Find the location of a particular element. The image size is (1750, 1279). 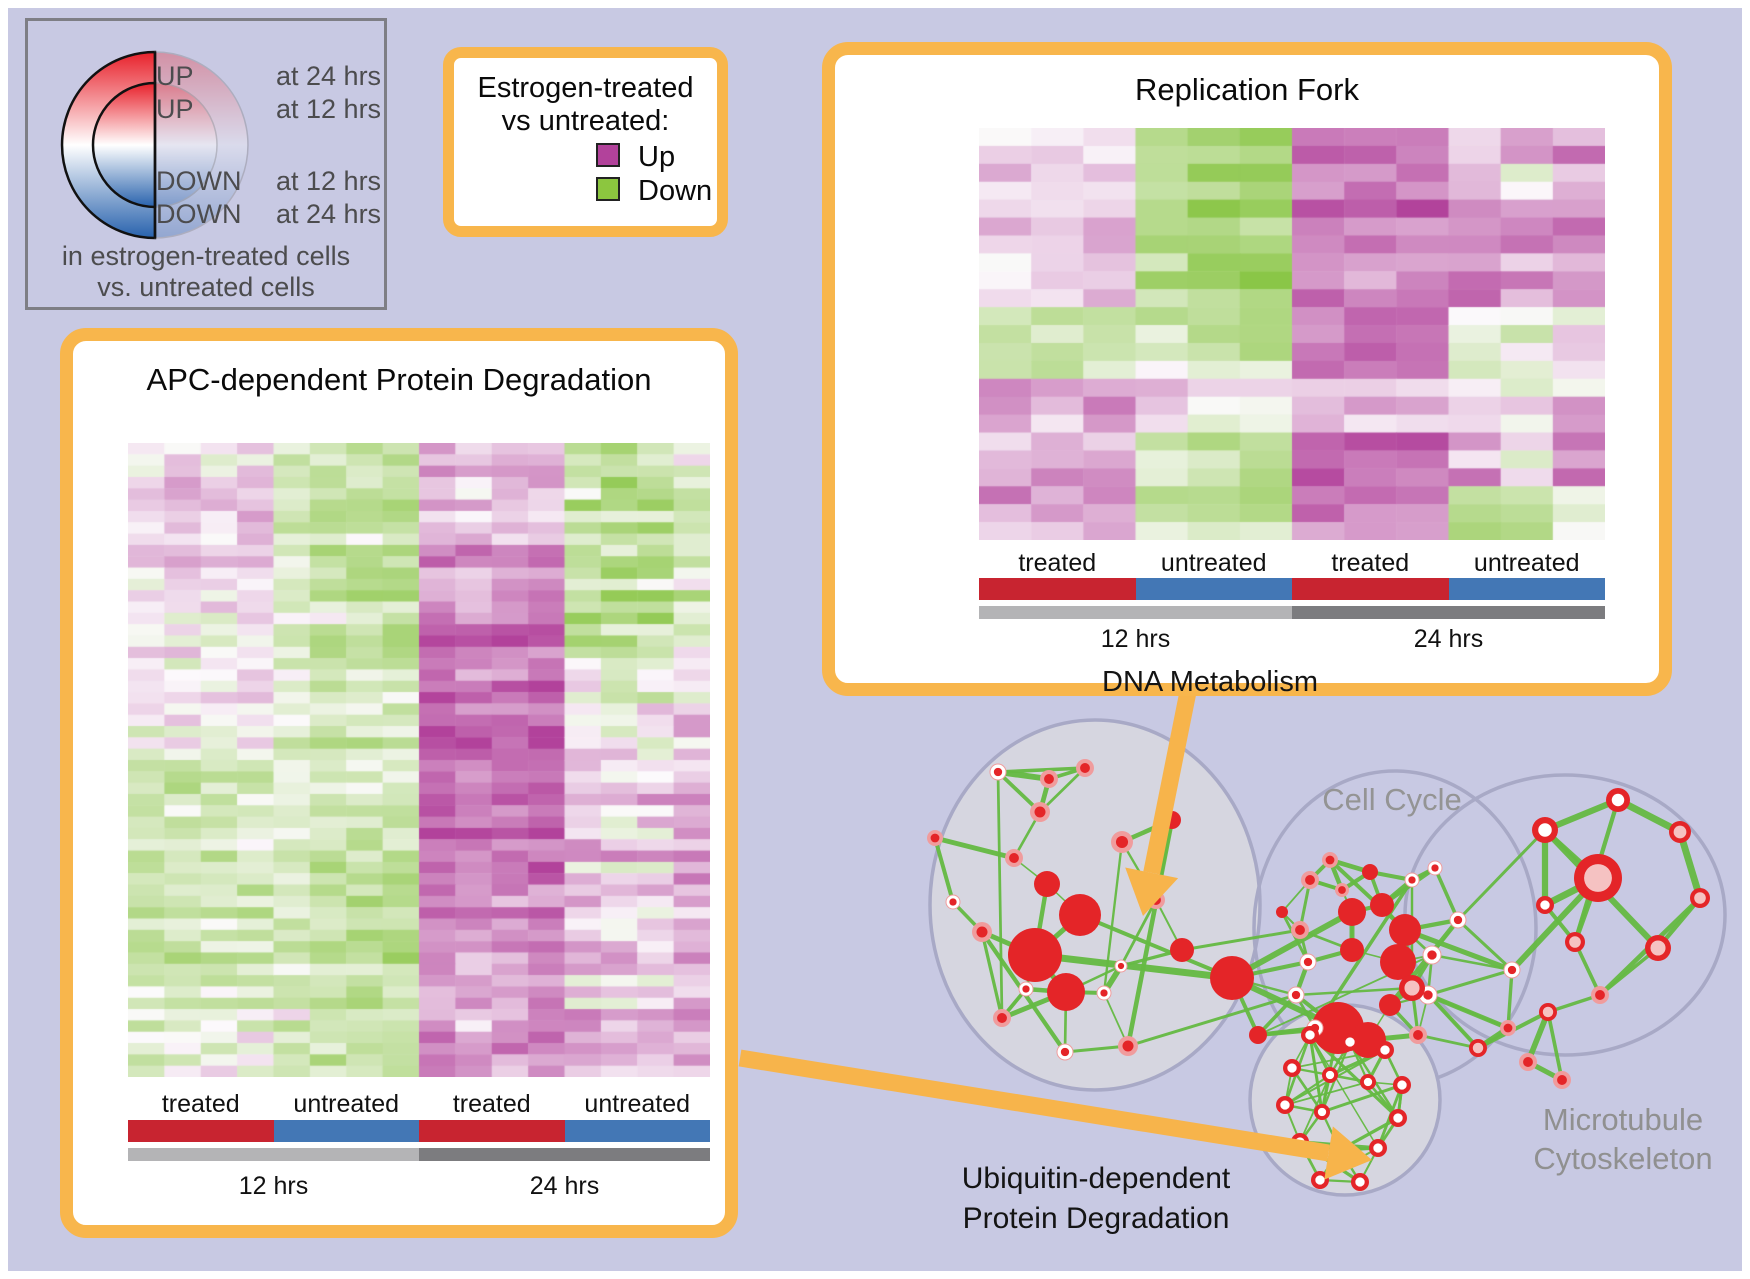

replication-treatment-bars is located at coordinates (1292, 589).